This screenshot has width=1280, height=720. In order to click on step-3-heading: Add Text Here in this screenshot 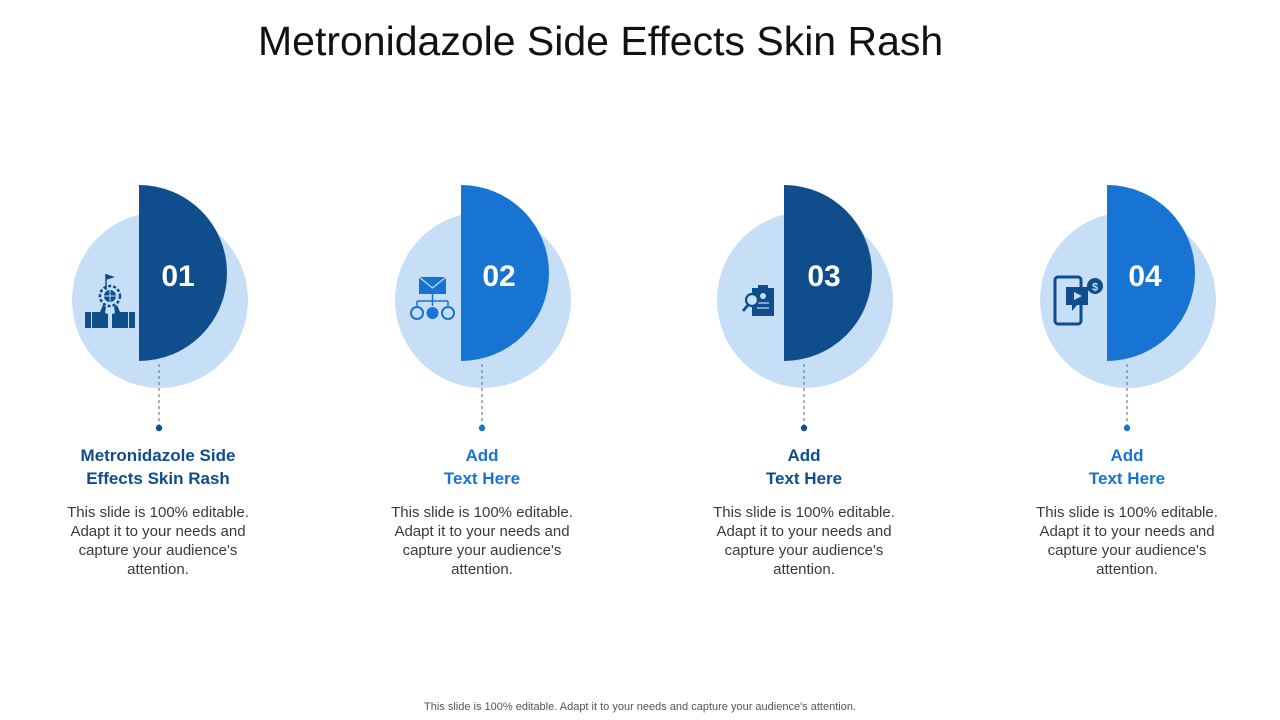, I will do `click(804, 467)`.